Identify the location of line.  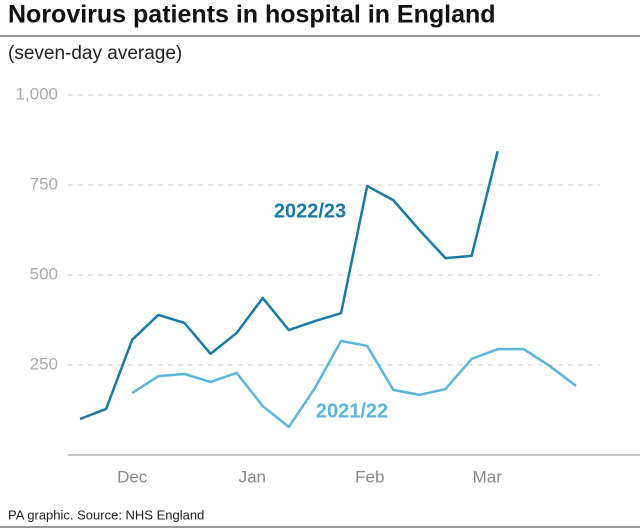
(354, 384).